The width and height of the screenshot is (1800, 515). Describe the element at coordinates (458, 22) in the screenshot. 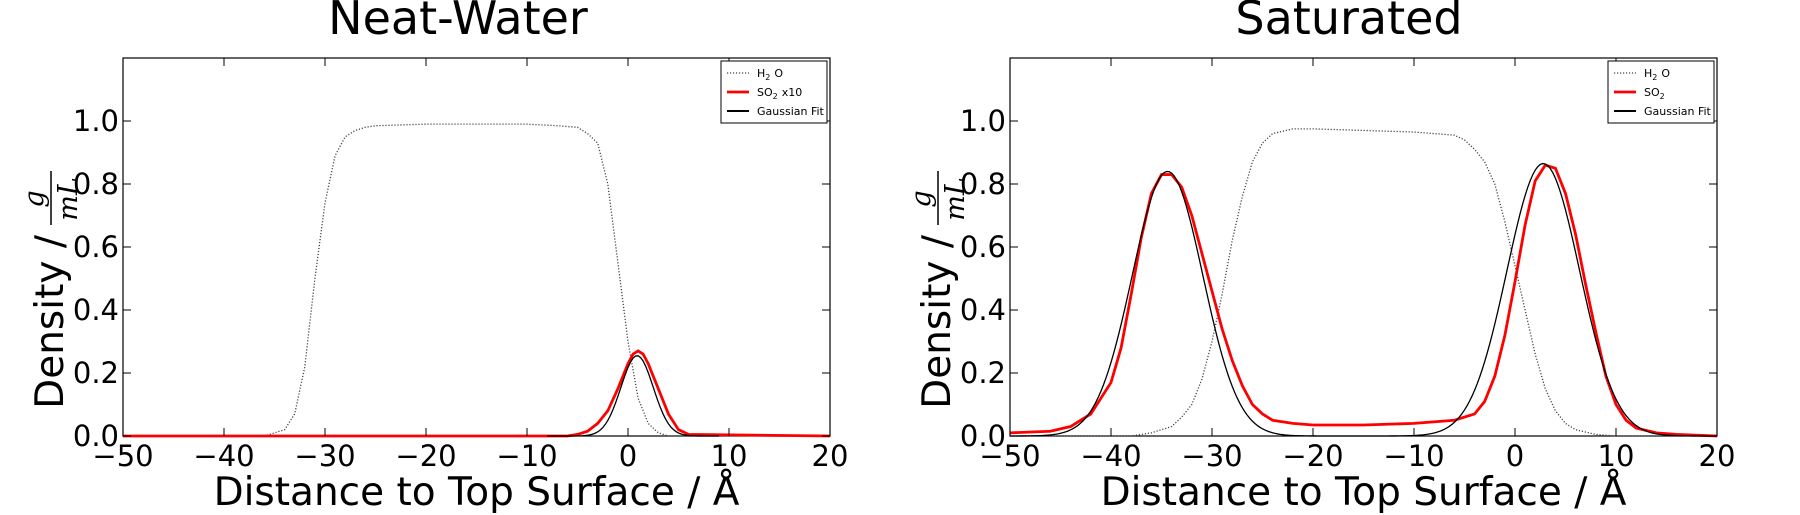

I see `chart-title: Neat-Water` at that location.